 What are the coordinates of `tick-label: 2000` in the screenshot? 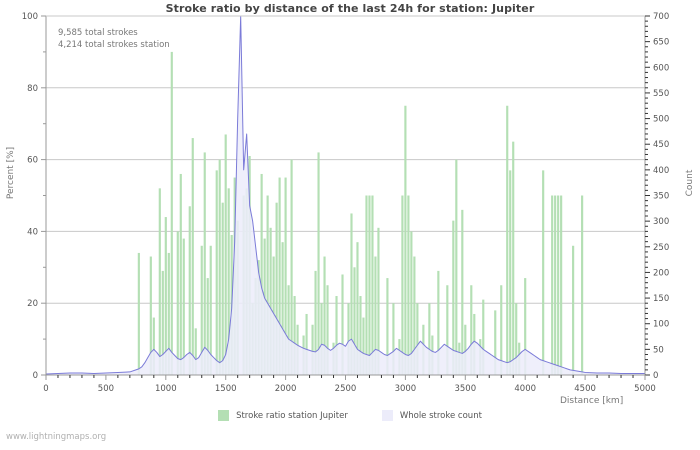 It's located at (286, 389).